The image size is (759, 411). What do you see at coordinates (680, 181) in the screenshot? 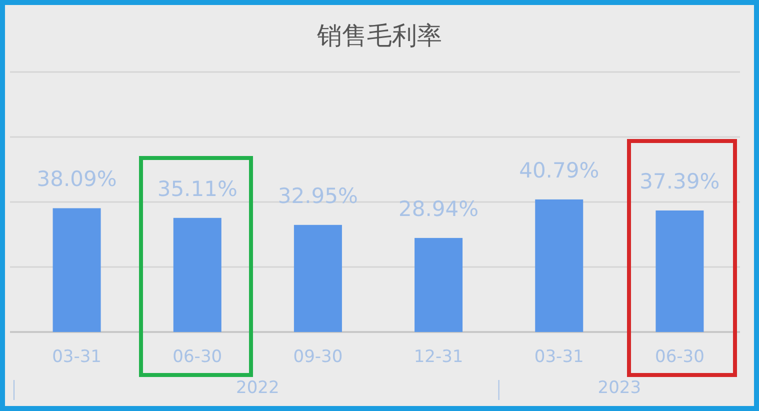
I see `data-label: 37.39%` at bounding box center [680, 181].